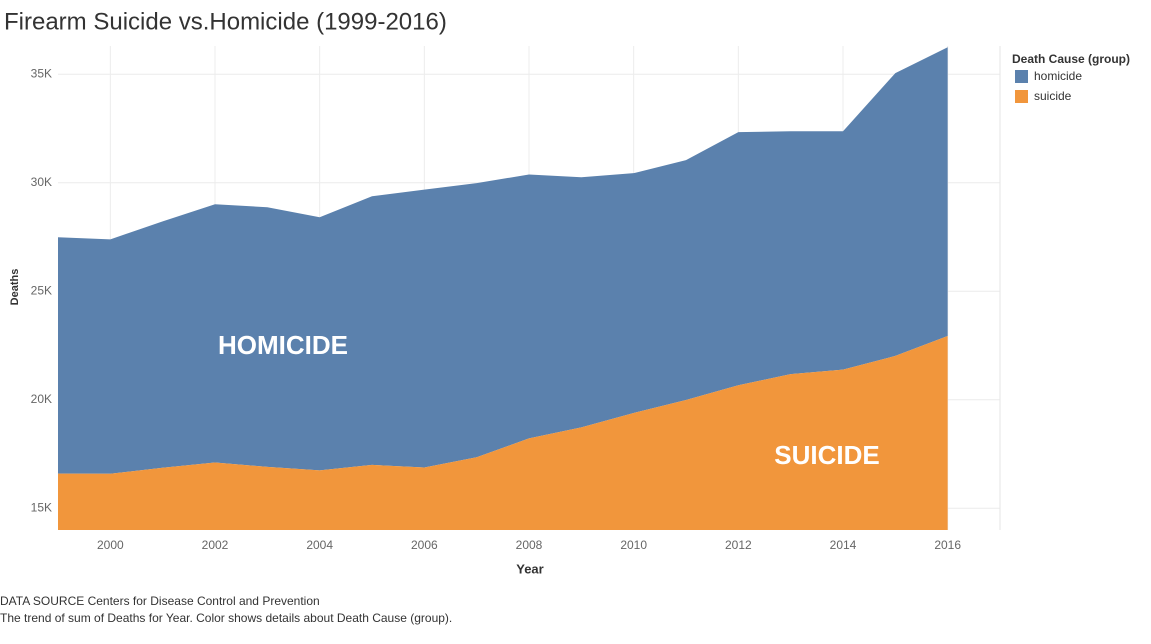 This screenshot has width=1151, height=644. What do you see at coordinates (843, 545) in the screenshot?
I see `x-tick-label: 2014` at bounding box center [843, 545].